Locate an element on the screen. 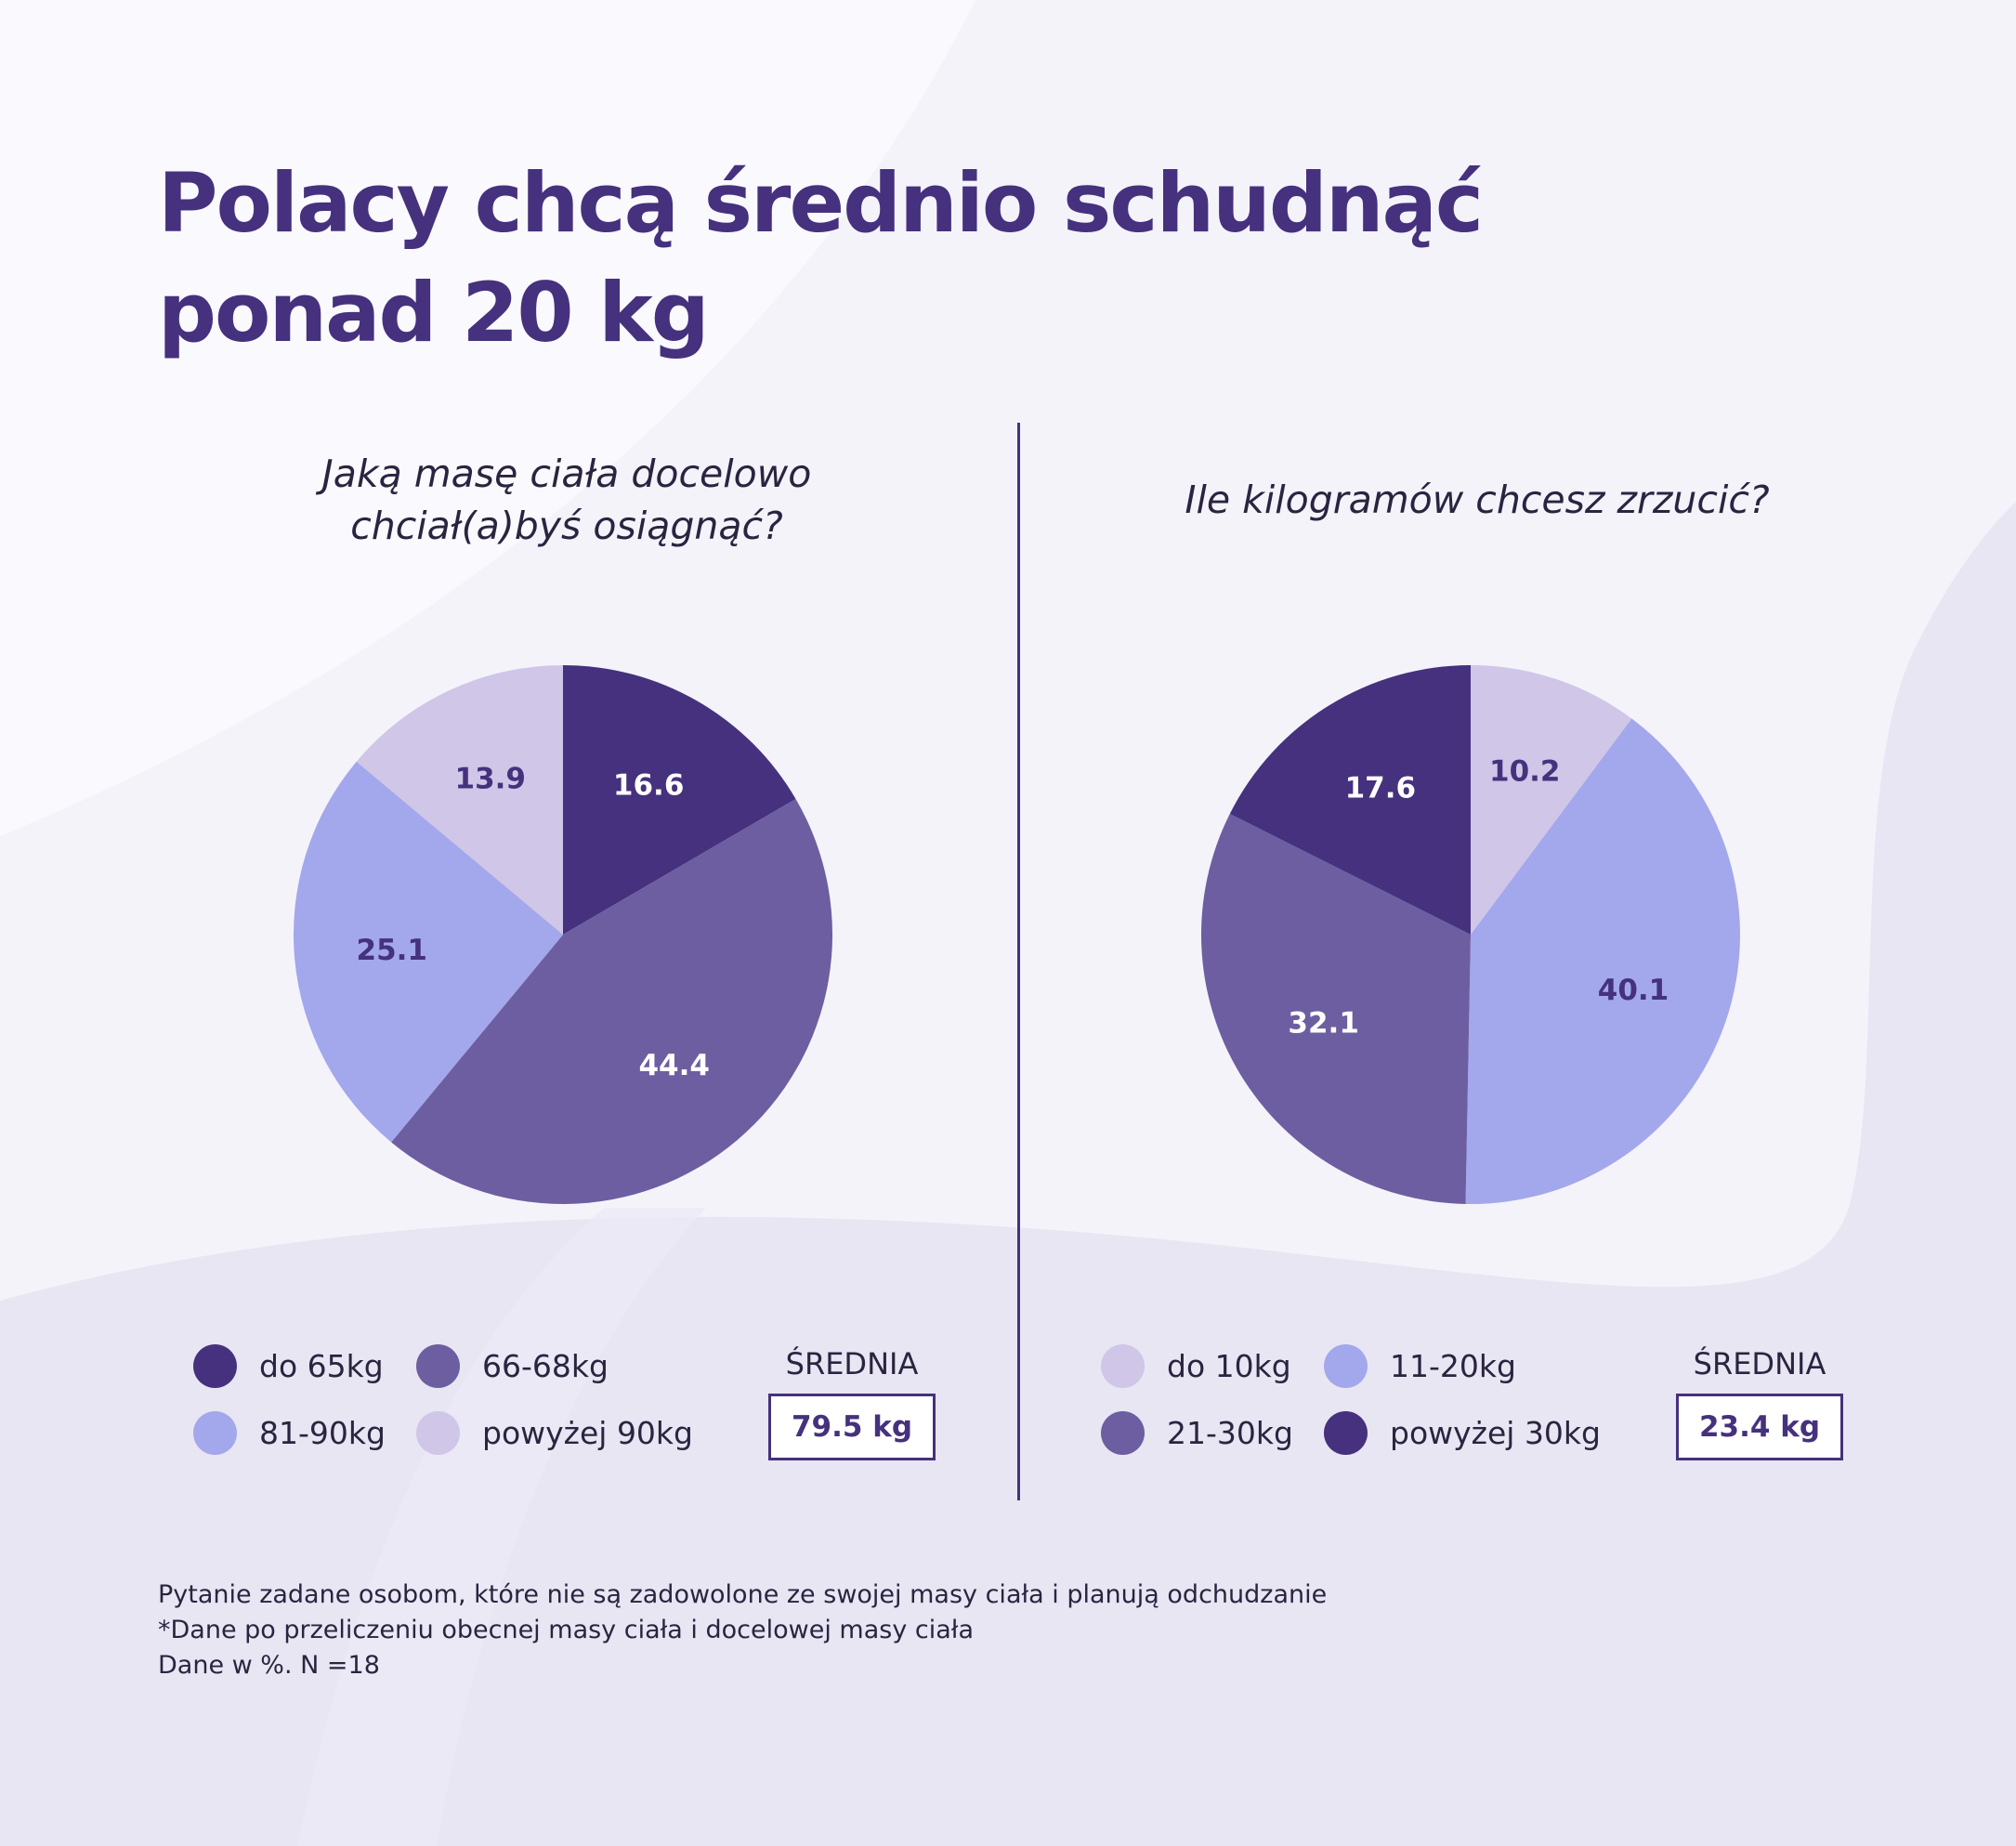 The height and width of the screenshot is (1846, 2016). chart1-legend-label: do 65kg is located at coordinates (321, 1365).